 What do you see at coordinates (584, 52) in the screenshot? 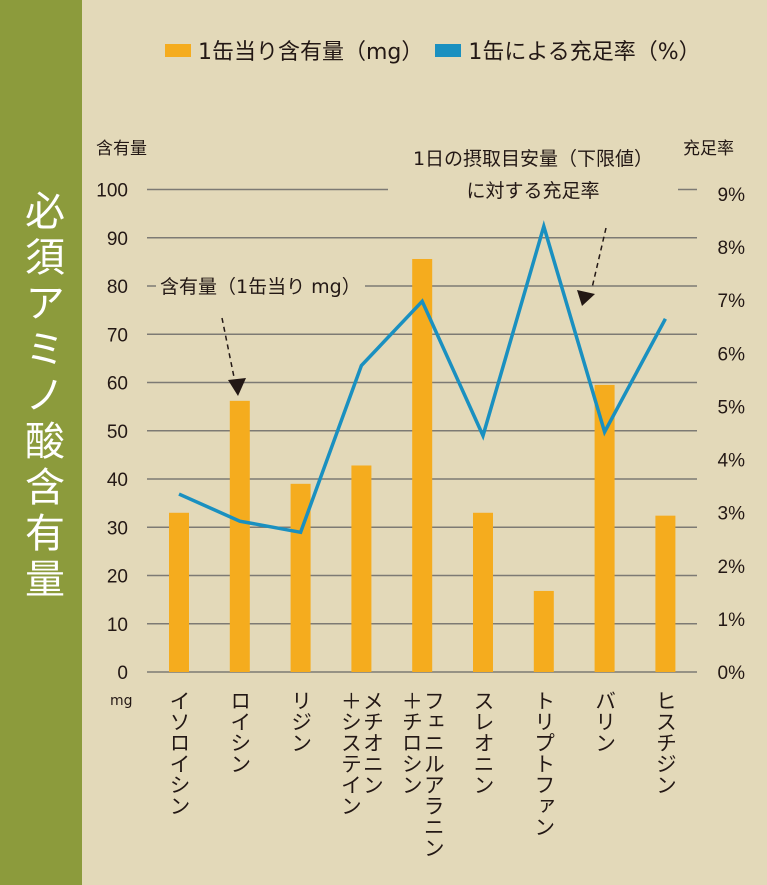
I see `legend-label-line: 1缶による充足率（%）` at bounding box center [584, 52].